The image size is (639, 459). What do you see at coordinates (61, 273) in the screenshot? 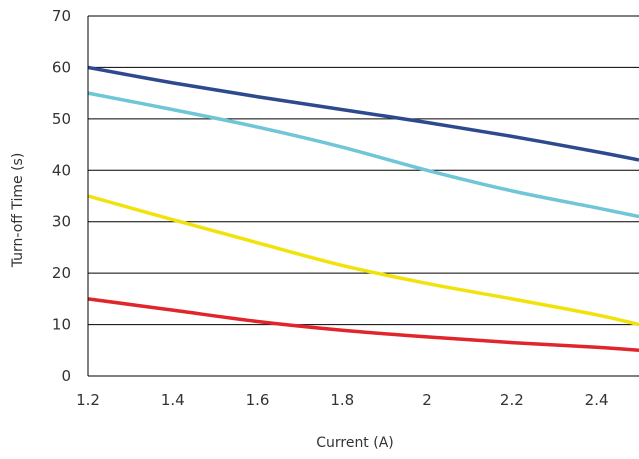
I see `y-tick-label: 20` at bounding box center [61, 273].